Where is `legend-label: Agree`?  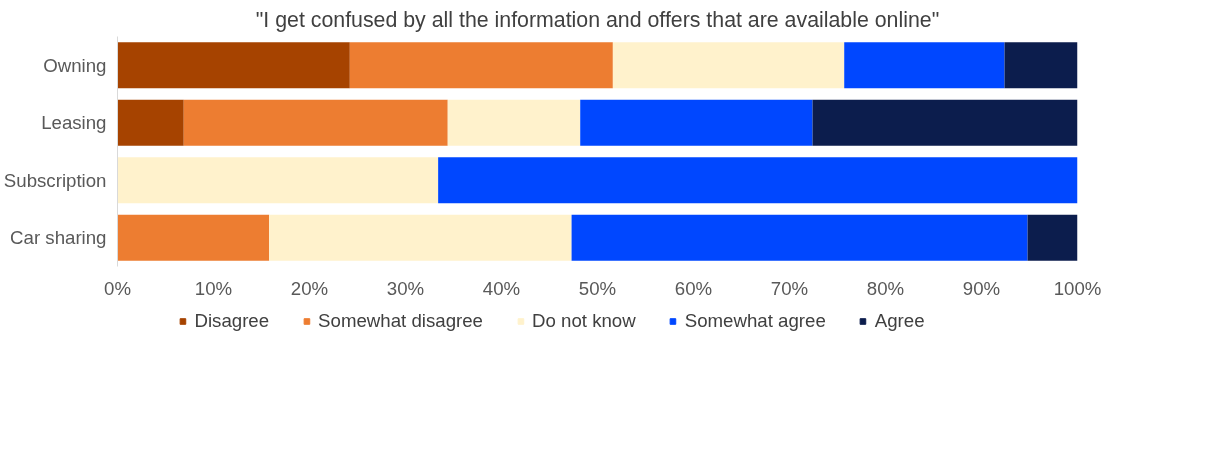 legend-label: Agree is located at coordinates (899, 321).